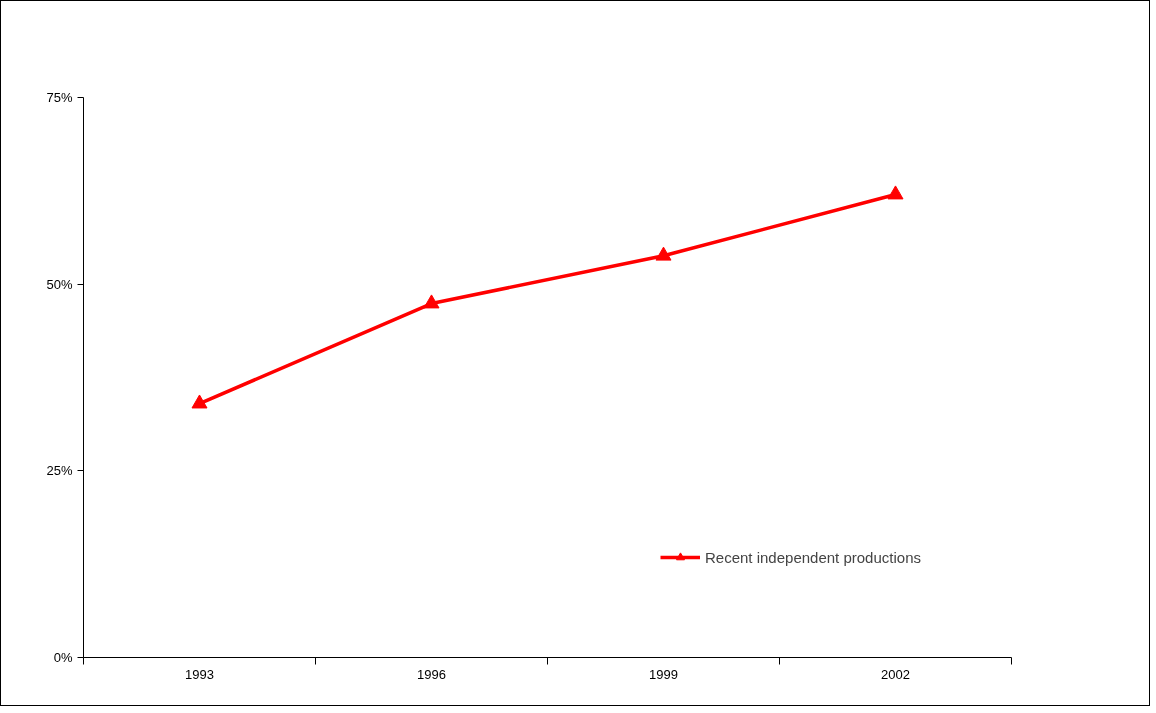  I want to click on x-tick-label: 1996, so click(431, 674).